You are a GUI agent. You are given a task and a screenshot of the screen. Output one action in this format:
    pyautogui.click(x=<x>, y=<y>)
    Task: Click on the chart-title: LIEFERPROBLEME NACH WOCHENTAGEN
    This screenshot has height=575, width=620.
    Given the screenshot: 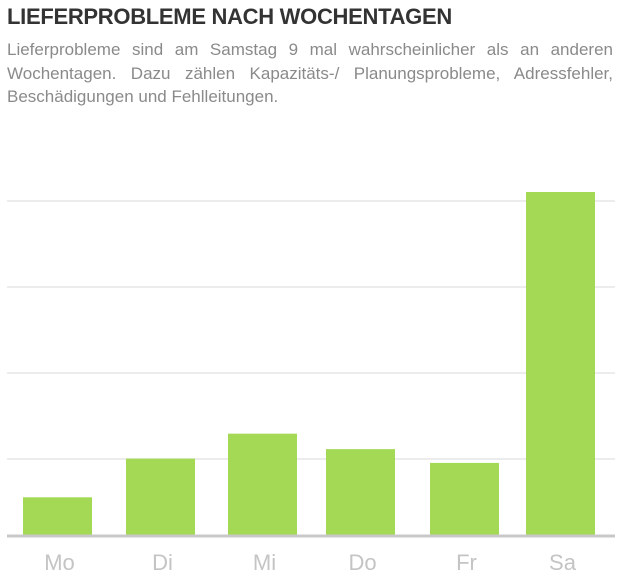 What is the action you would take?
    pyautogui.click(x=229, y=16)
    